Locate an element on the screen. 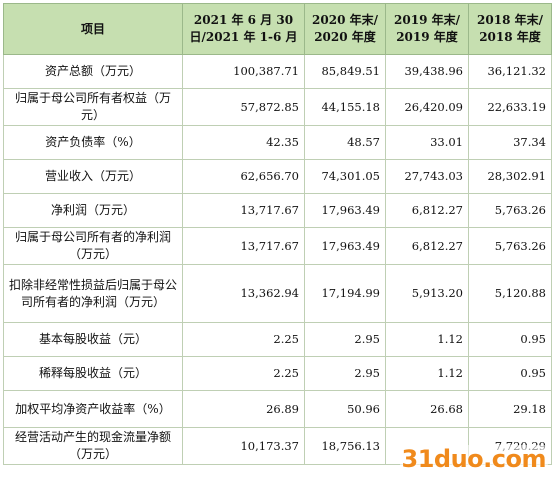 This screenshot has height=479, width=554. table-row: 稀释每股收益（元） 2.25 2.95 1.12 0.95 is located at coordinates (277, 373).